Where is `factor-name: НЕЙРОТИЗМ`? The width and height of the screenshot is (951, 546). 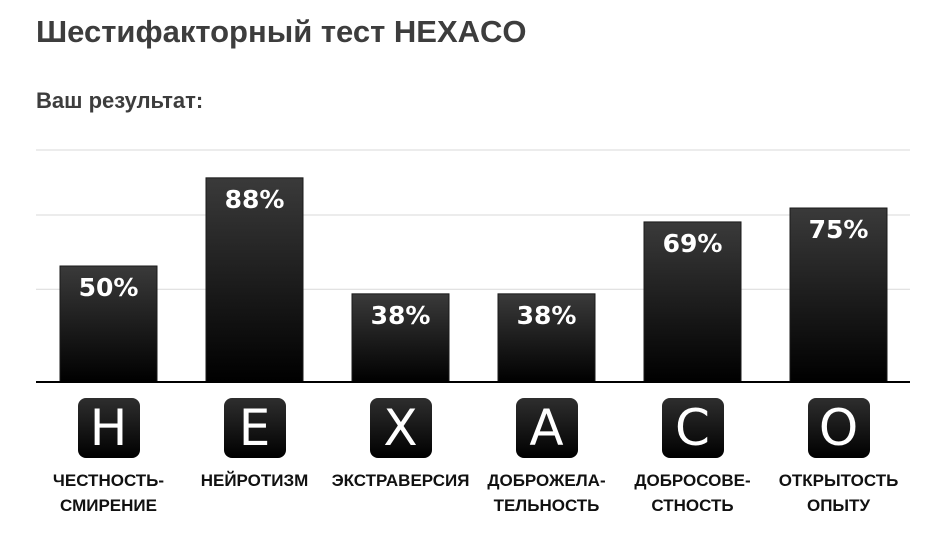 factor-name: НЕЙРОТИЗМ is located at coordinates (254, 480).